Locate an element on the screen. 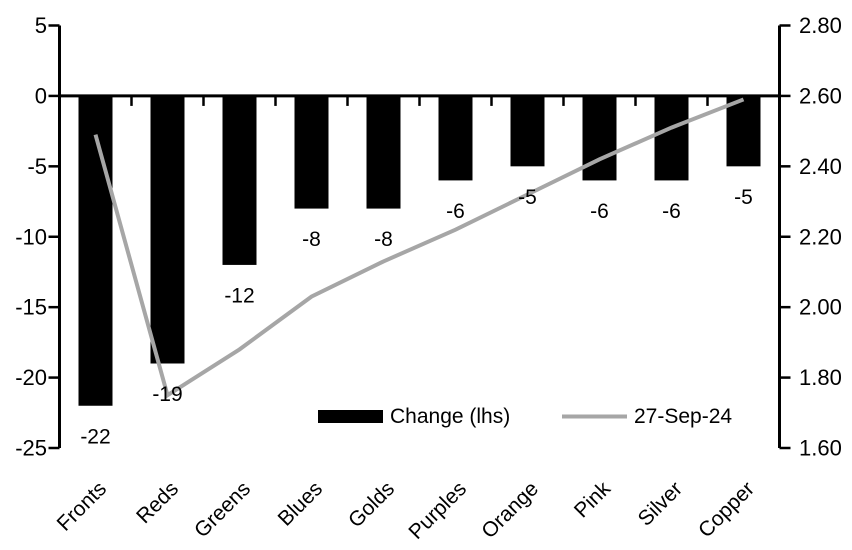 This screenshot has width=852, height=550. left-axis-tick-label: -25 is located at coordinates (31, 448).